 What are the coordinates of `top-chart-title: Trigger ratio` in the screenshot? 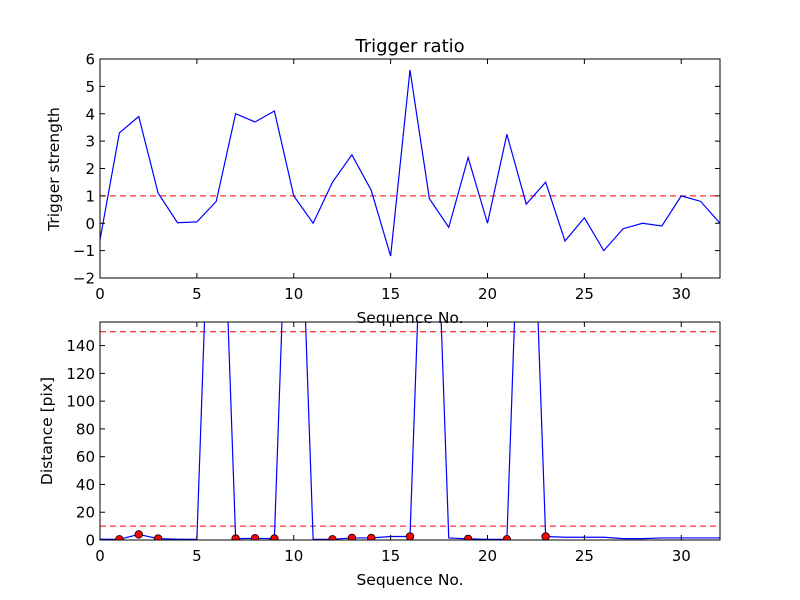 It's located at (409, 46).